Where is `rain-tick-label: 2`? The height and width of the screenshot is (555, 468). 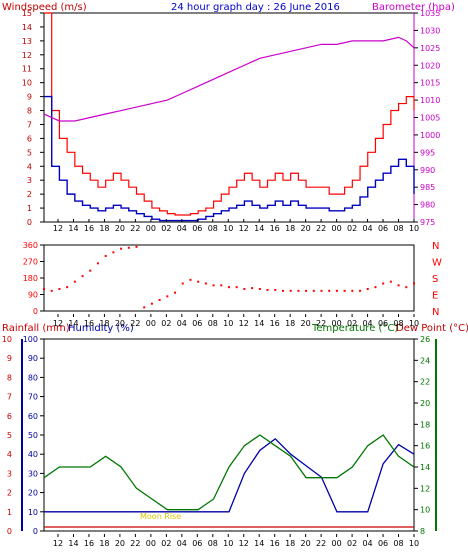 rain-tick-label: 2 is located at coordinates (9, 493).